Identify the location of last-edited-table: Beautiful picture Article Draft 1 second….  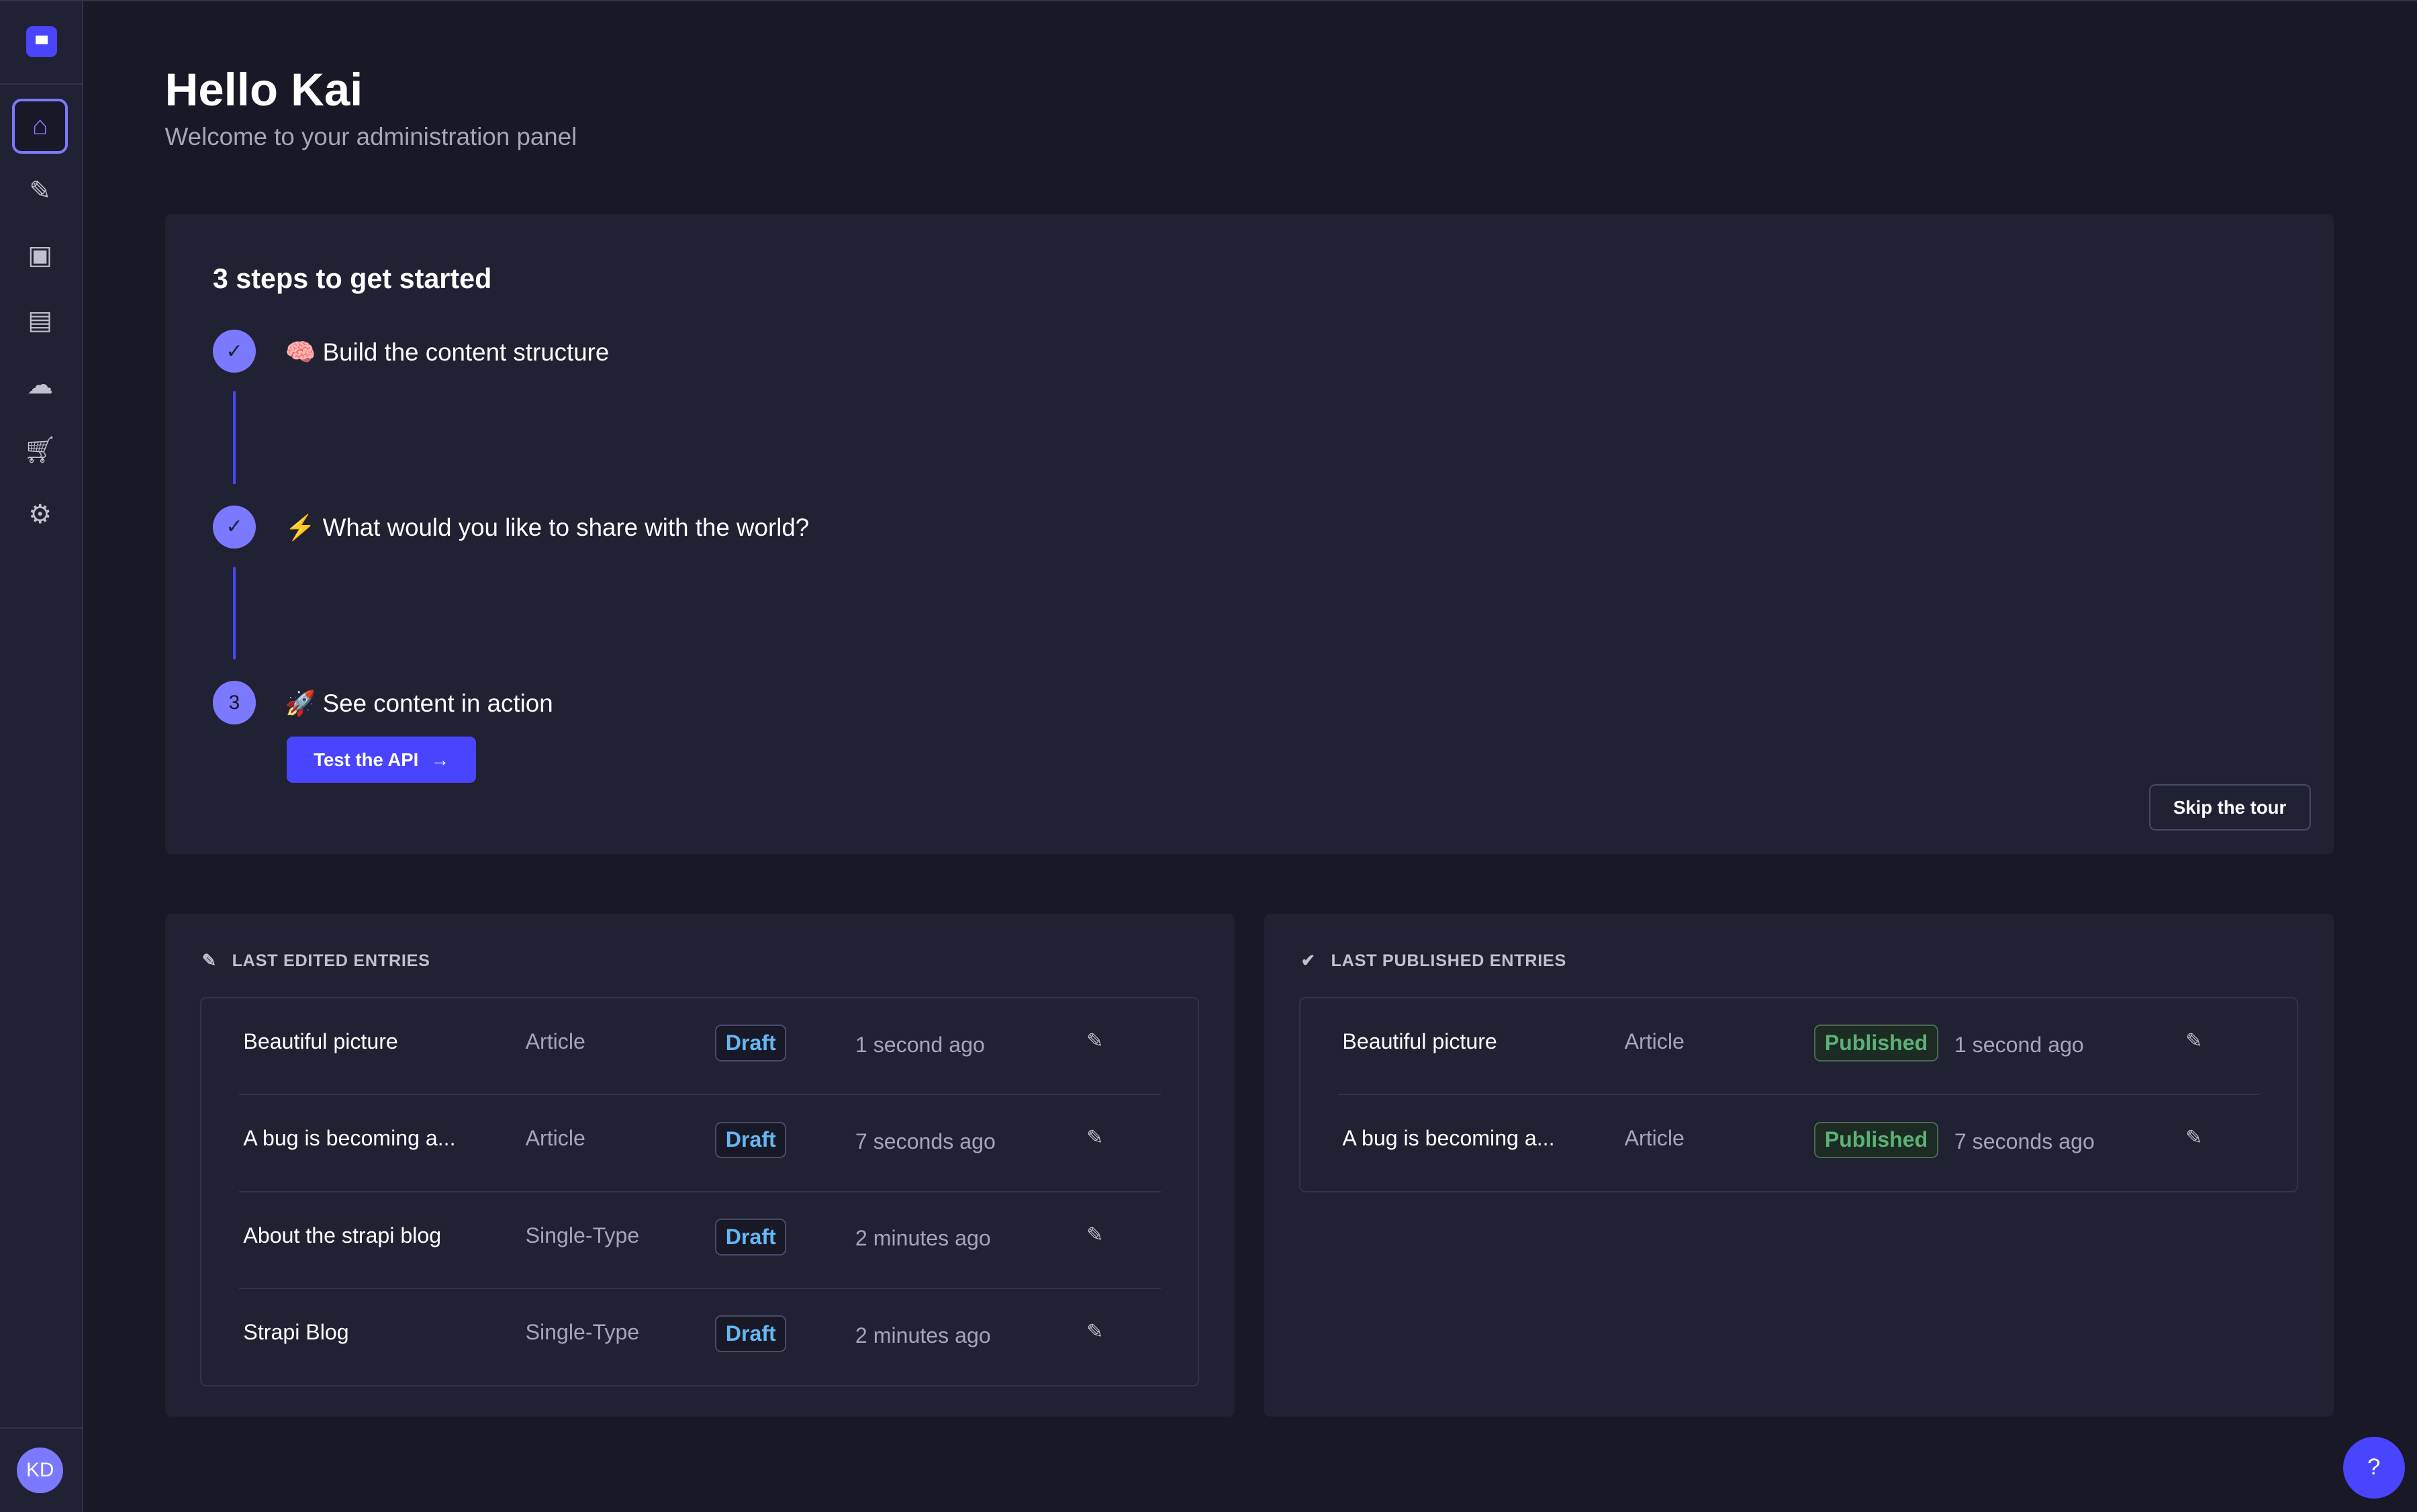
(700, 1191).